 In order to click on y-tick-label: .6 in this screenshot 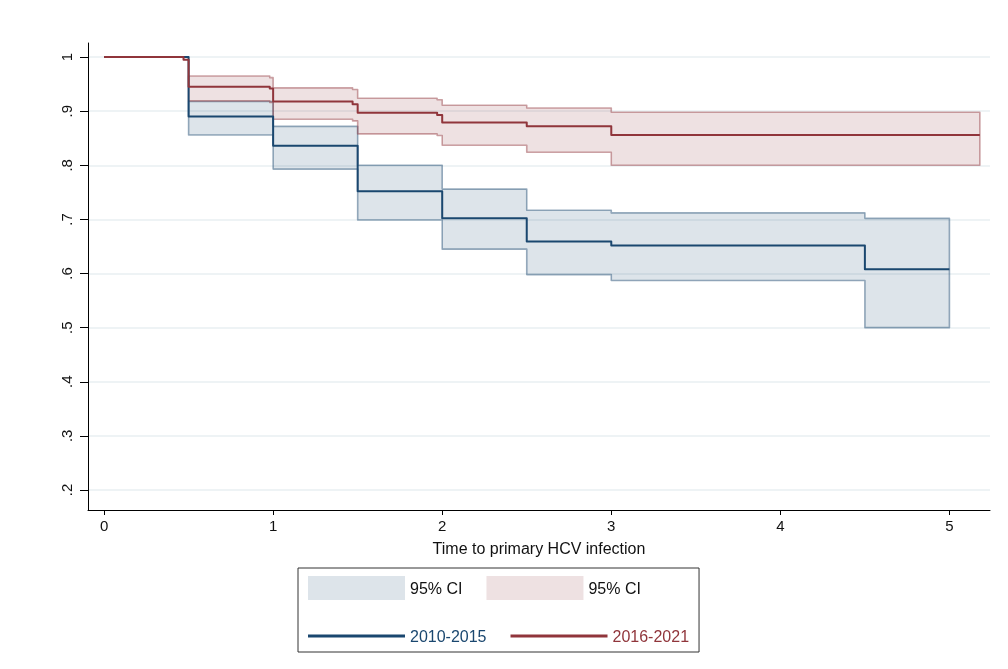, I will do `click(66, 273)`.